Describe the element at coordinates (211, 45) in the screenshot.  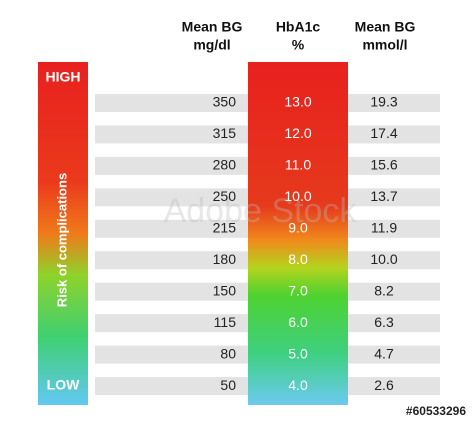
I see `column-header: mg/dl` at that location.